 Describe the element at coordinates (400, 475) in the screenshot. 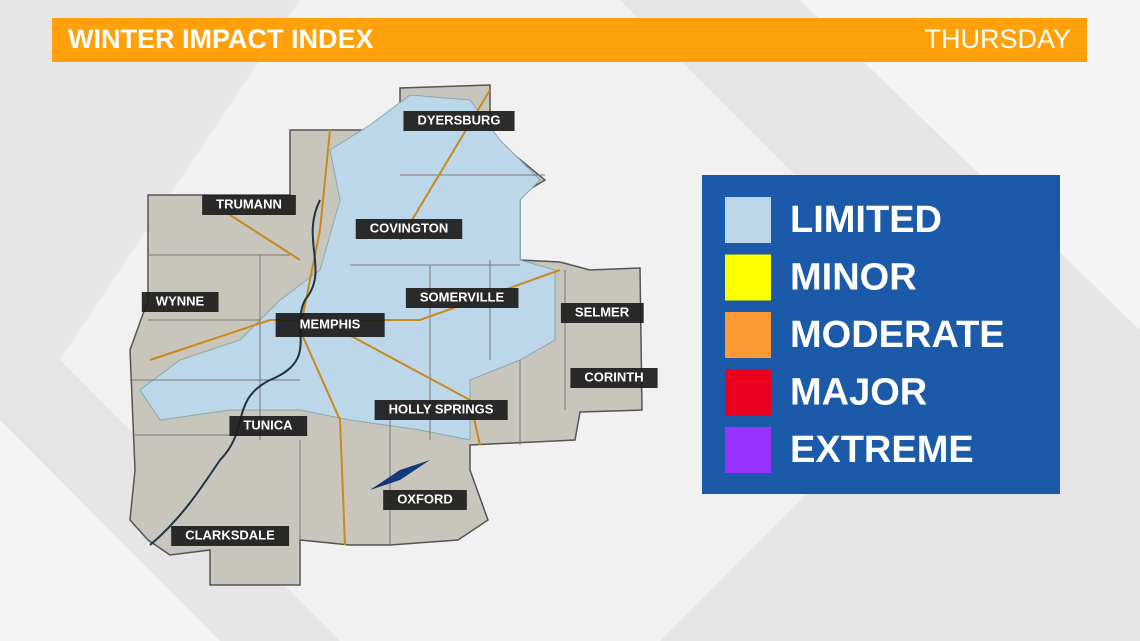

I see `lake` at that location.